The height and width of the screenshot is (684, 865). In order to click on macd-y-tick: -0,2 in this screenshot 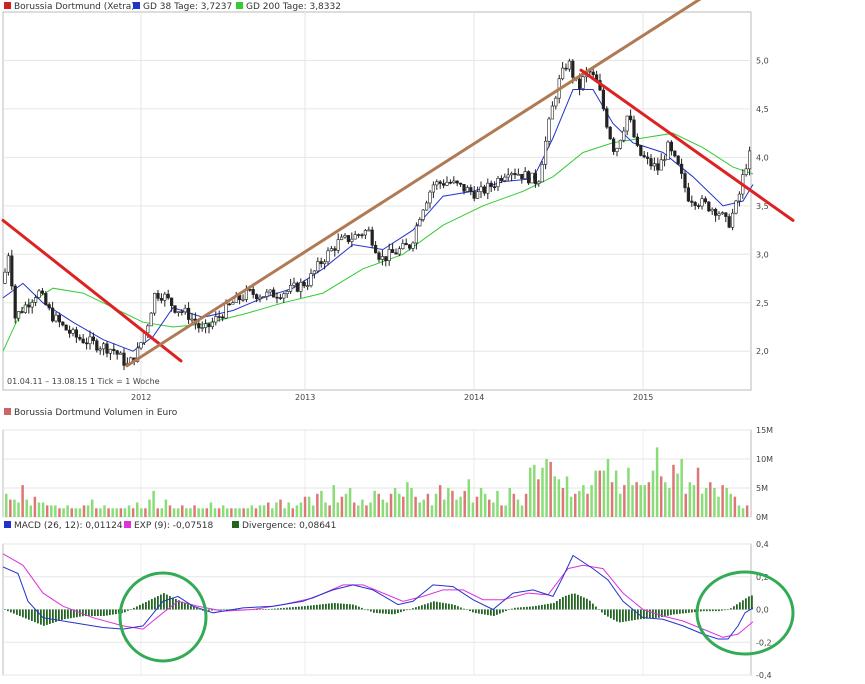, I will do `click(764, 642)`.